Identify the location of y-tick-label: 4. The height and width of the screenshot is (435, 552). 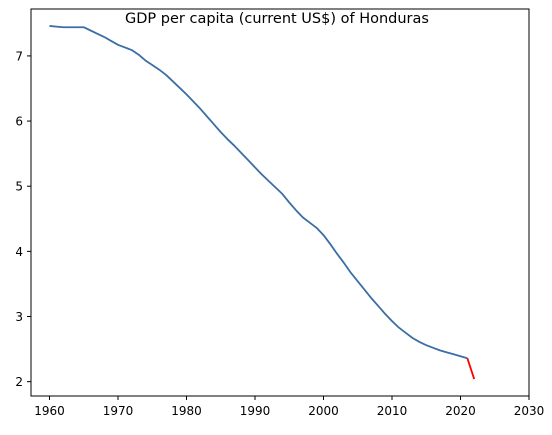
(19, 252).